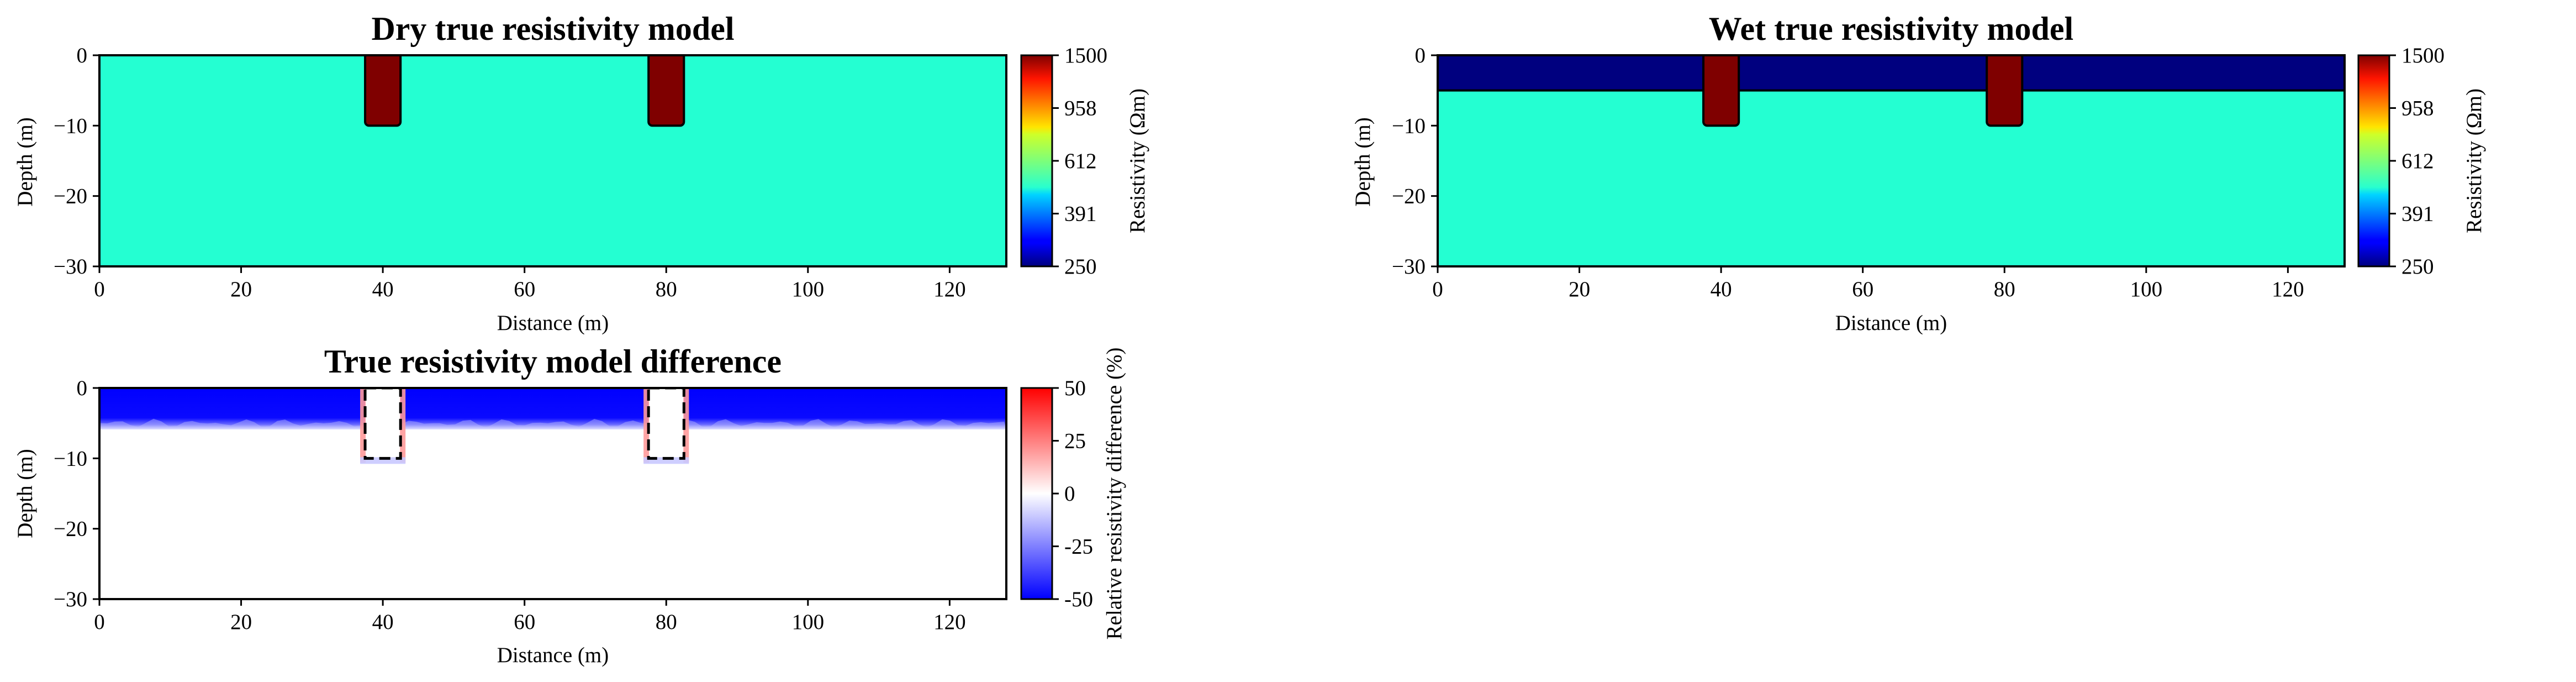 The image size is (2576, 682). Describe the element at coordinates (666, 622) in the screenshot. I see `diff-xtick-label-4: 80` at that location.